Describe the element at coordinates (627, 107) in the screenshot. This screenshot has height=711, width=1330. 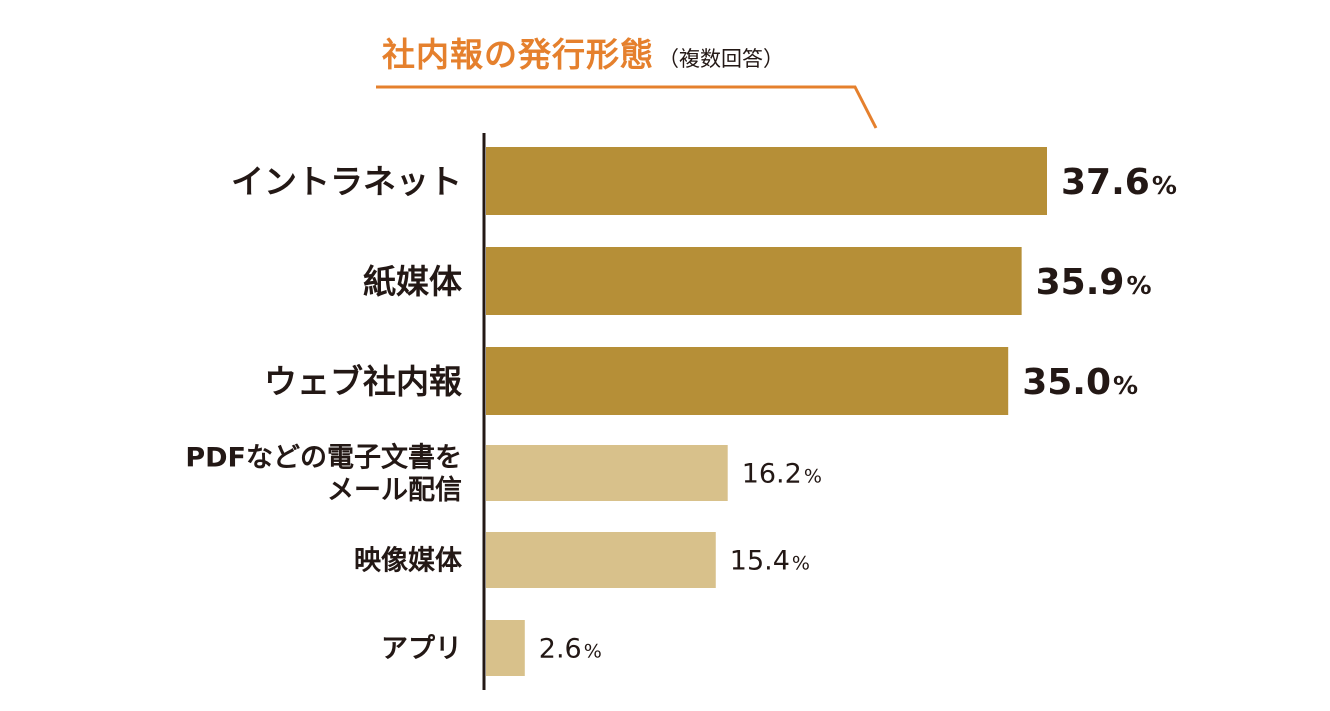
I see `title-callout-line` at that location.